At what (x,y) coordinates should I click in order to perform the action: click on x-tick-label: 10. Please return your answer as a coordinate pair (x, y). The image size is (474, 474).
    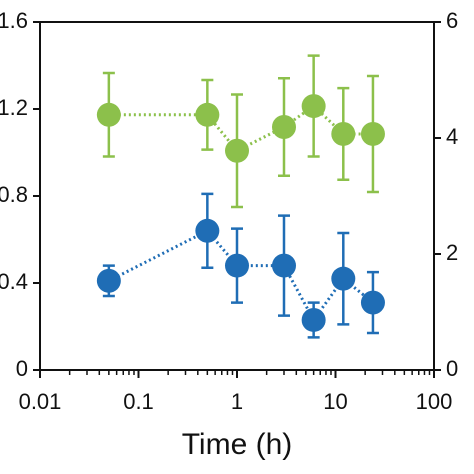
    Looking at the image, I should click on (335, 401).